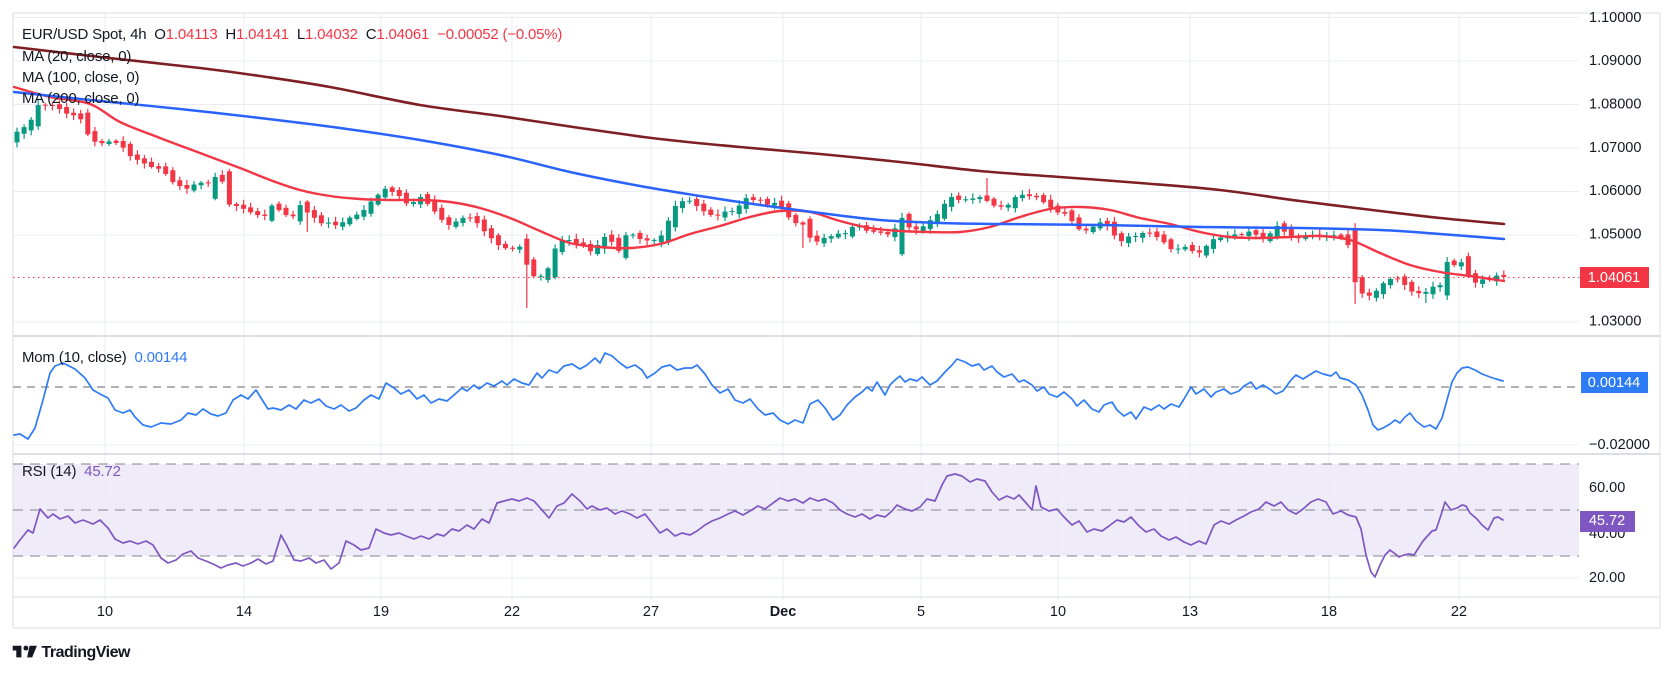 The image size is (1674, 674). What do you see at coordinates (76, 56) in the screenshot?
I see `svg-text: MA (20, close, 0)` at bounding box center [76, 56].